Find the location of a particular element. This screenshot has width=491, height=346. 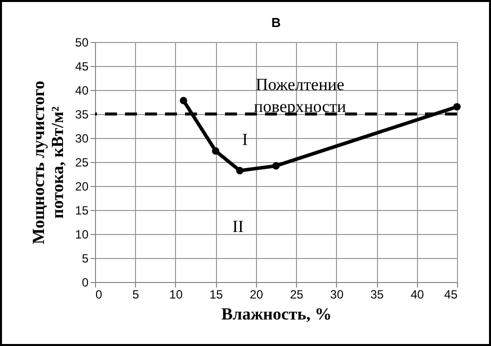

y-tick-label: 45 is located at coordinates (82, 67).